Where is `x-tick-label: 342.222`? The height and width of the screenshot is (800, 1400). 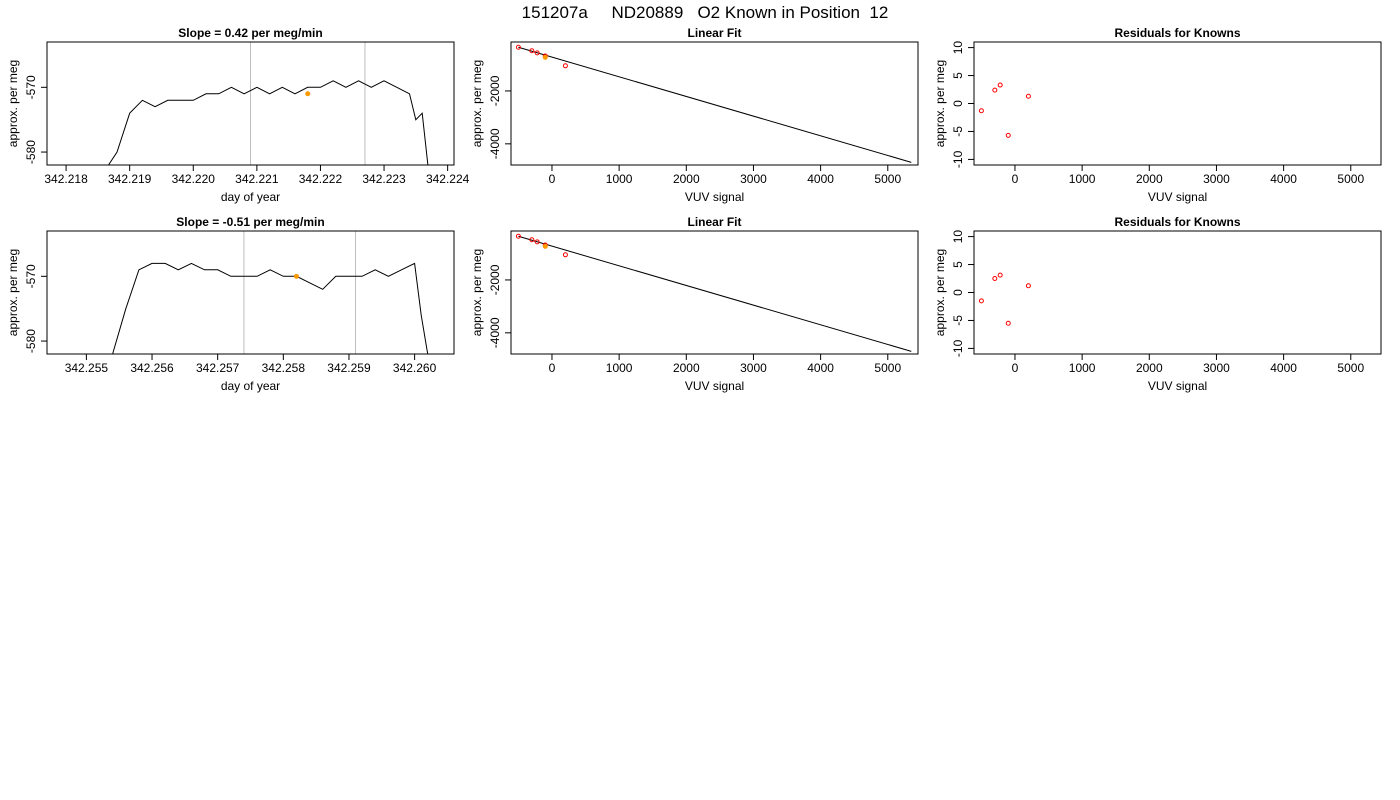 x-tick-label: 342.222 is located at coordinates (321, 179).